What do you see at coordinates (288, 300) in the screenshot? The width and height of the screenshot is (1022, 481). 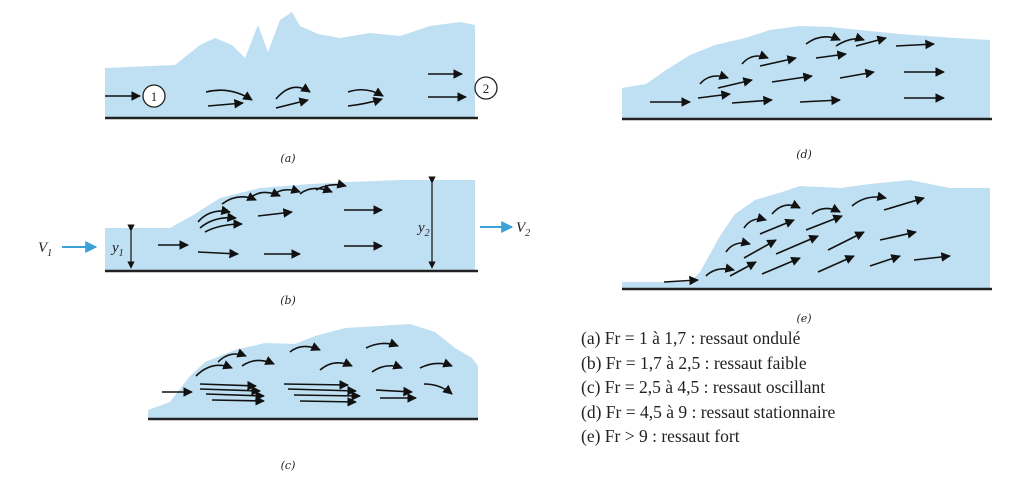 I see `caption-b: (b)` at bounding box center [288, 300].